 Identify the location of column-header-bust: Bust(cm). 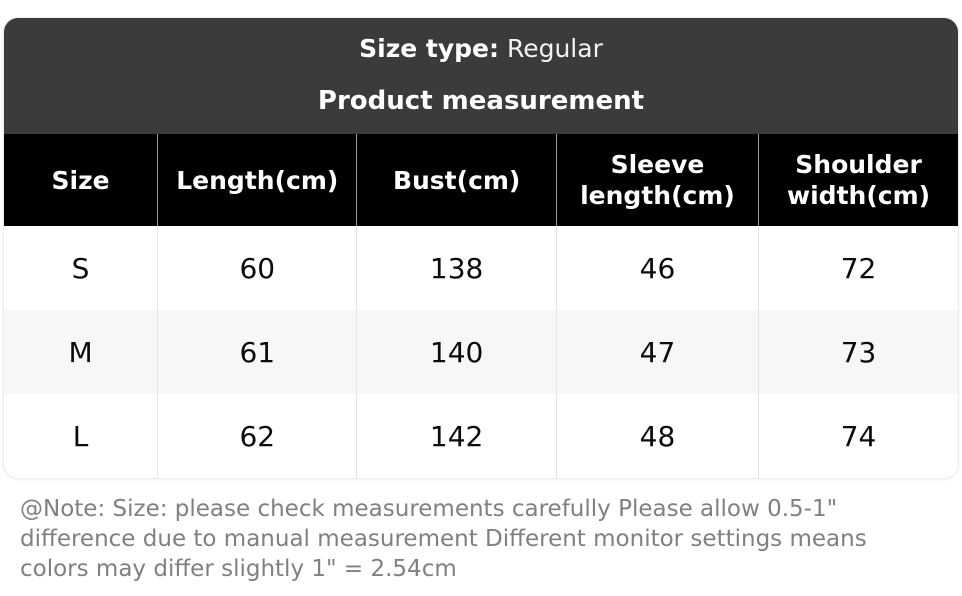
(456, 180).